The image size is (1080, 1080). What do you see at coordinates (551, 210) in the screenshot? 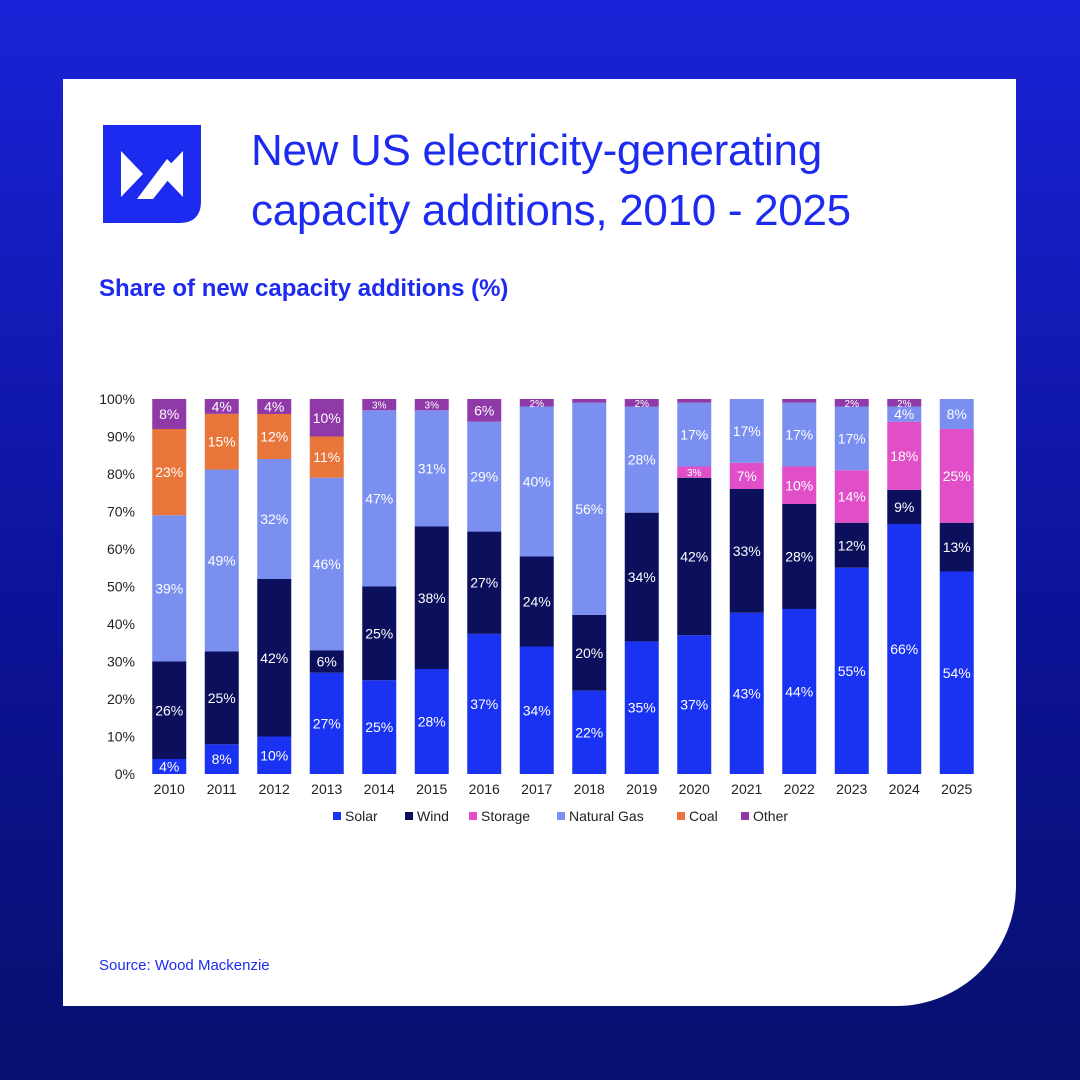
I see `title-line-2: capacity additions, 2010 - 2025` at bounding box center [551, 210].